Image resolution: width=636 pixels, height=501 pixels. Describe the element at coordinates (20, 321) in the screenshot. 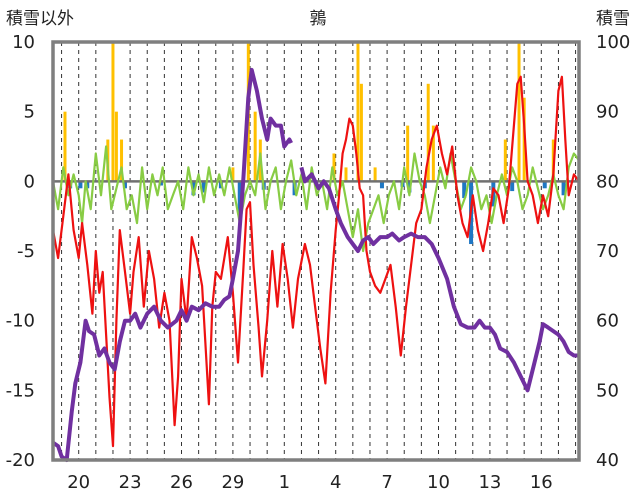

I see `left-tick-label: -10` at that location.